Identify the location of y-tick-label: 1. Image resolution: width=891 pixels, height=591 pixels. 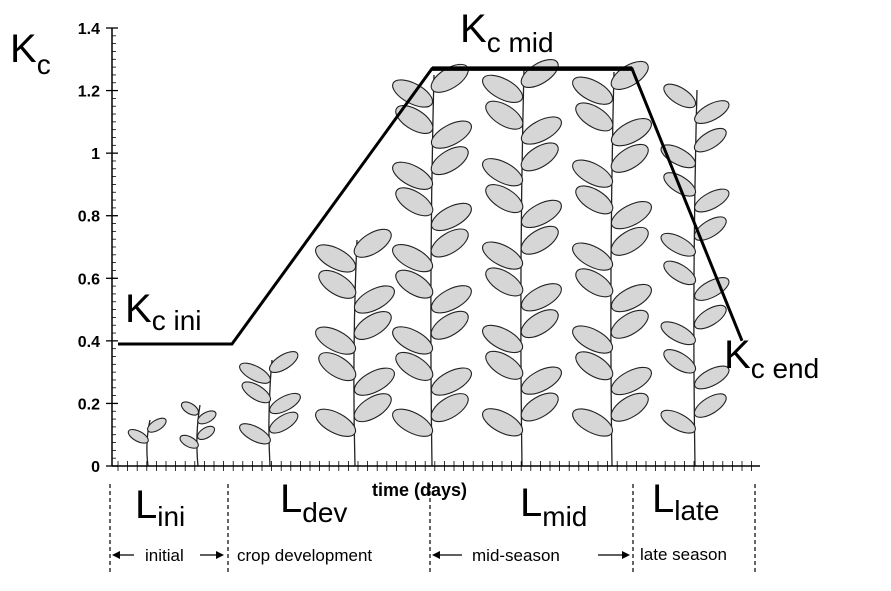
(95, 154).